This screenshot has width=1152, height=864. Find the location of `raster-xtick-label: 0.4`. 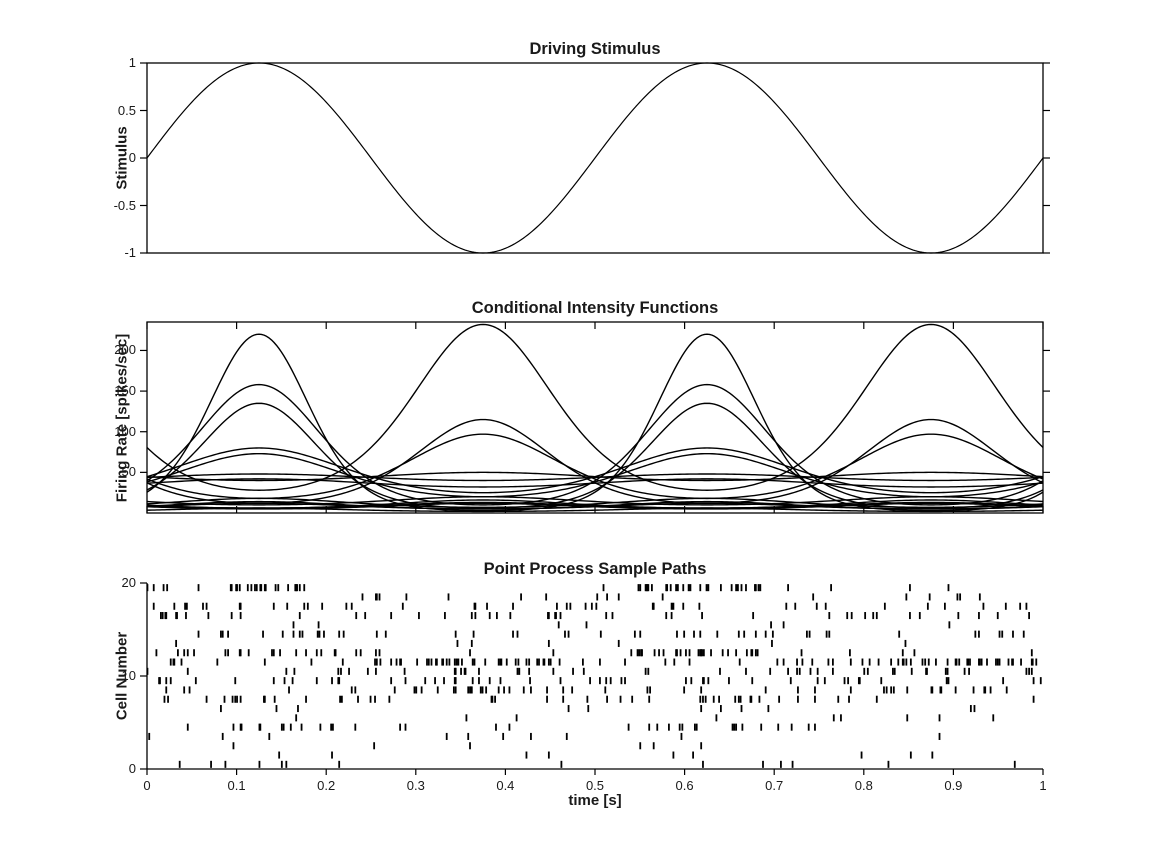

raster-xtick-label: 0.4 is located at coordinates (505, 785).